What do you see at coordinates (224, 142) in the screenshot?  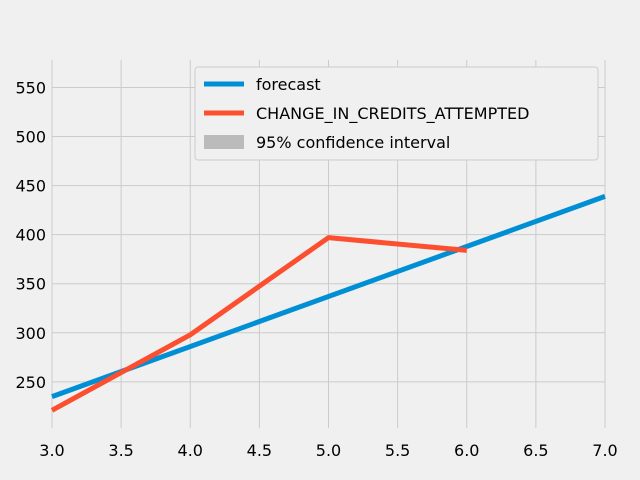 I see `legend-swatch-confidence-interval` at bounding box center [224, 142].